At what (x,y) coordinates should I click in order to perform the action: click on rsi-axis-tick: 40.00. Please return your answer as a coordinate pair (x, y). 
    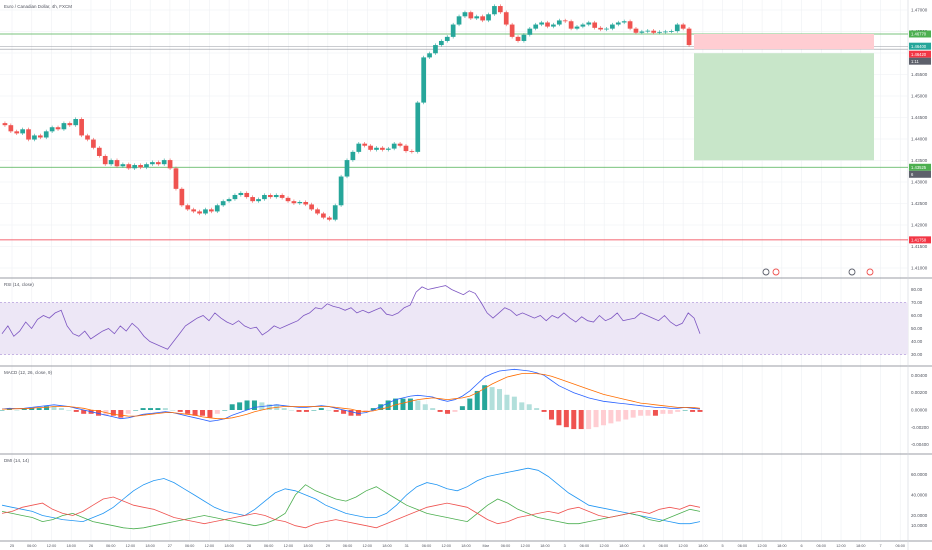
    Looking at the image, I should click on (917, 341).